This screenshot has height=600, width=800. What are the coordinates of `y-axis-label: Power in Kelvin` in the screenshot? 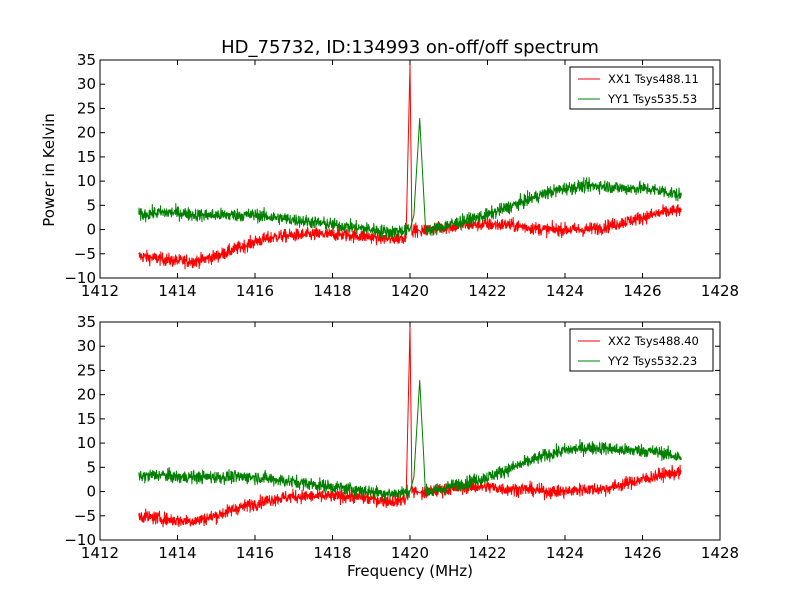 It's located at (49, 170).